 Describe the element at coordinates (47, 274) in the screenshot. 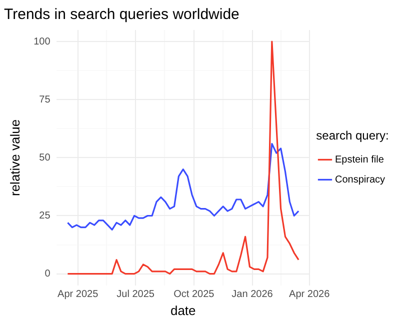

I see `y-tick-label: 0` at that location.